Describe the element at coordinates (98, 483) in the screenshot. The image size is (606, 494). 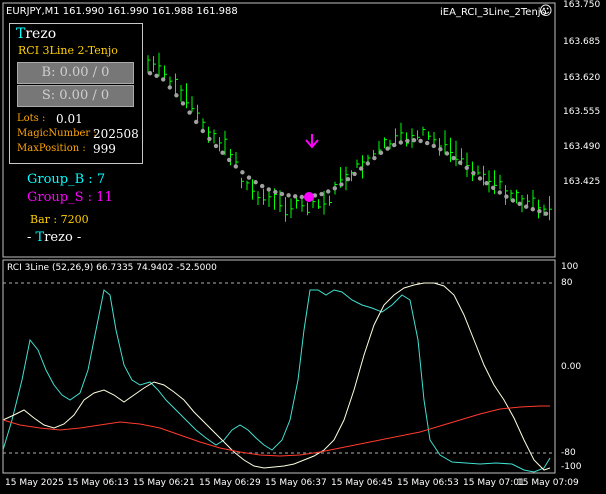
I see `time-tick-label: 15 May 06:13` at that location.